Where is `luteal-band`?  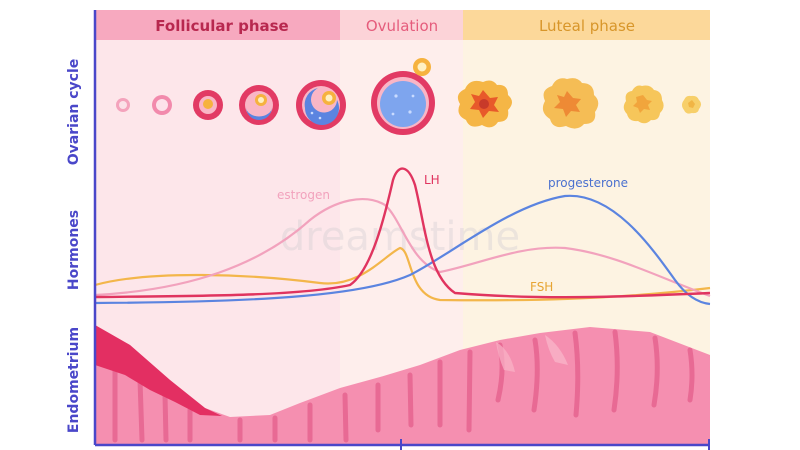 luteal-band is located at coordinates (586, 25).